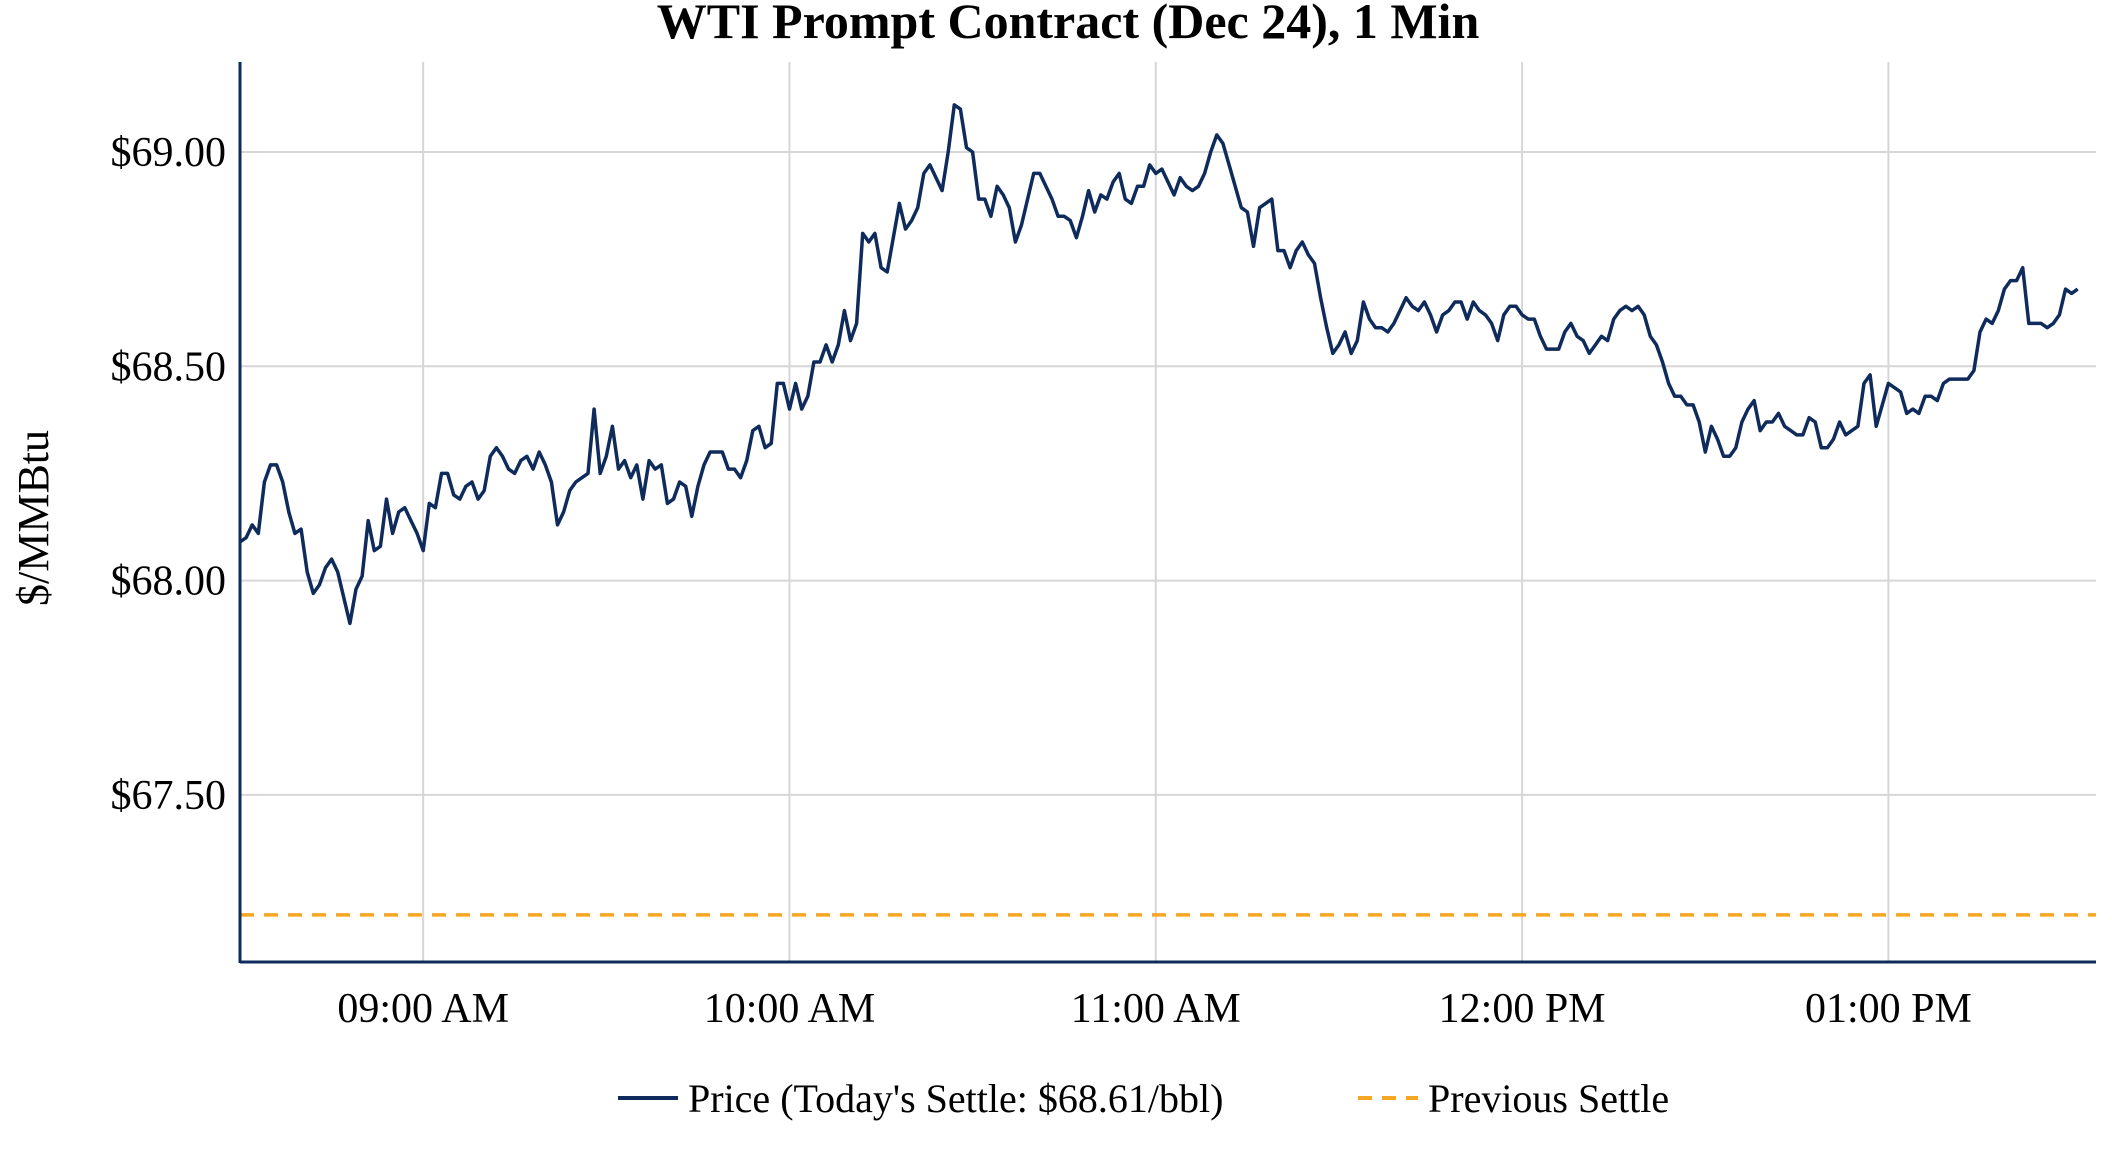  I want to click on x-tick-labels: 09:00 AM 10:00 AM 11:00 AM 12:00 PM 01:00 PM, so click(1154, 1009).